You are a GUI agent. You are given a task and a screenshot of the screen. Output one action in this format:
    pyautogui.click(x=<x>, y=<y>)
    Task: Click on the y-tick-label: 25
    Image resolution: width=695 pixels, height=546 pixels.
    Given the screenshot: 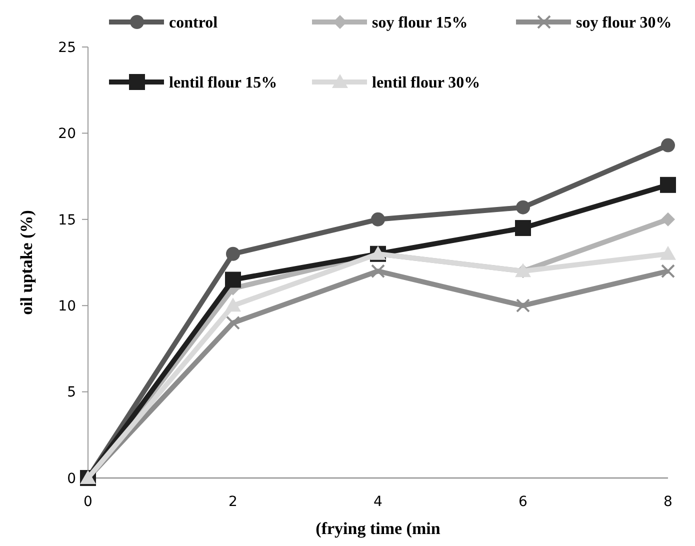 What is the action you would take?
    pyautogui.click(x=67, y=48)
    